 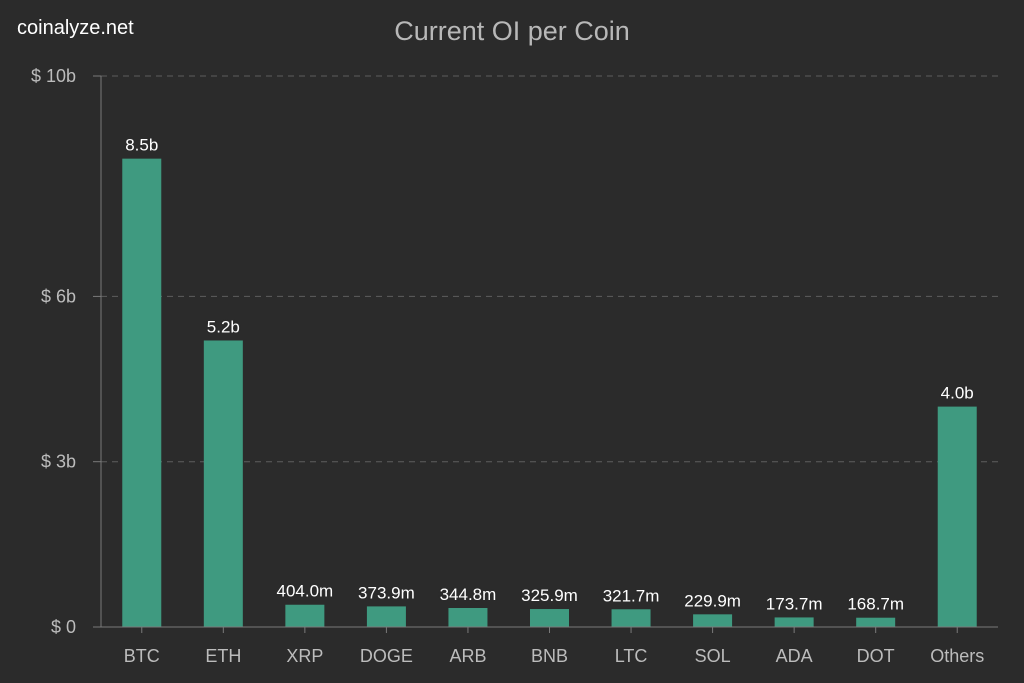 What do you see at coordinates (386, 592) in the screenshot?
I see `data-label-doge: 373.9m` at bounding box center [386, 592].